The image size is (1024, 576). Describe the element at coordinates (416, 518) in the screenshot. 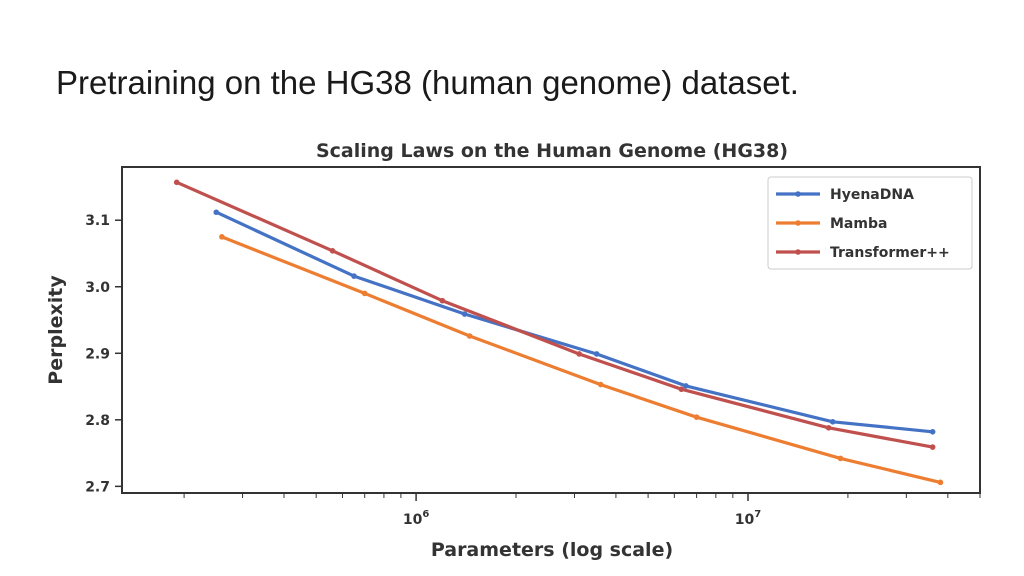

I see `x-tick-label: 106` at that location.